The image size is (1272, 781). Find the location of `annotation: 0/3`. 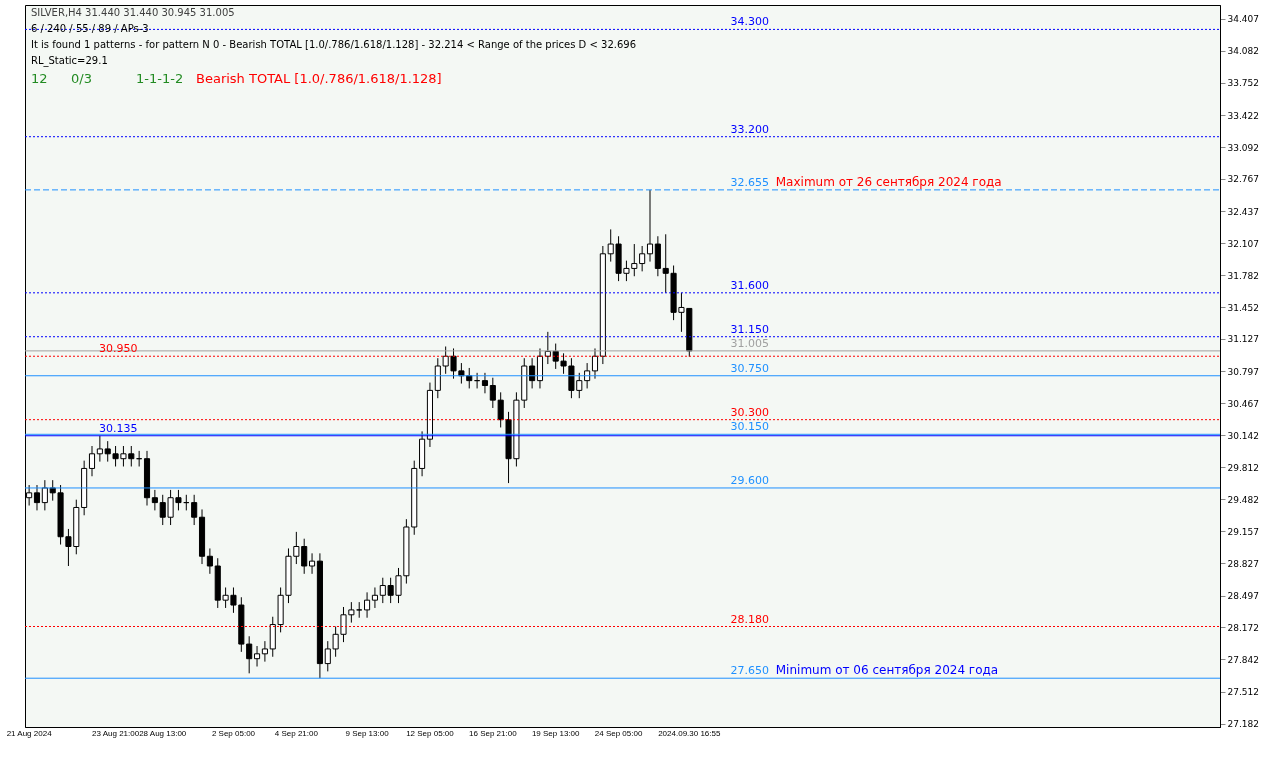

annotation: 0/3 is located at coordinates (81, 78).